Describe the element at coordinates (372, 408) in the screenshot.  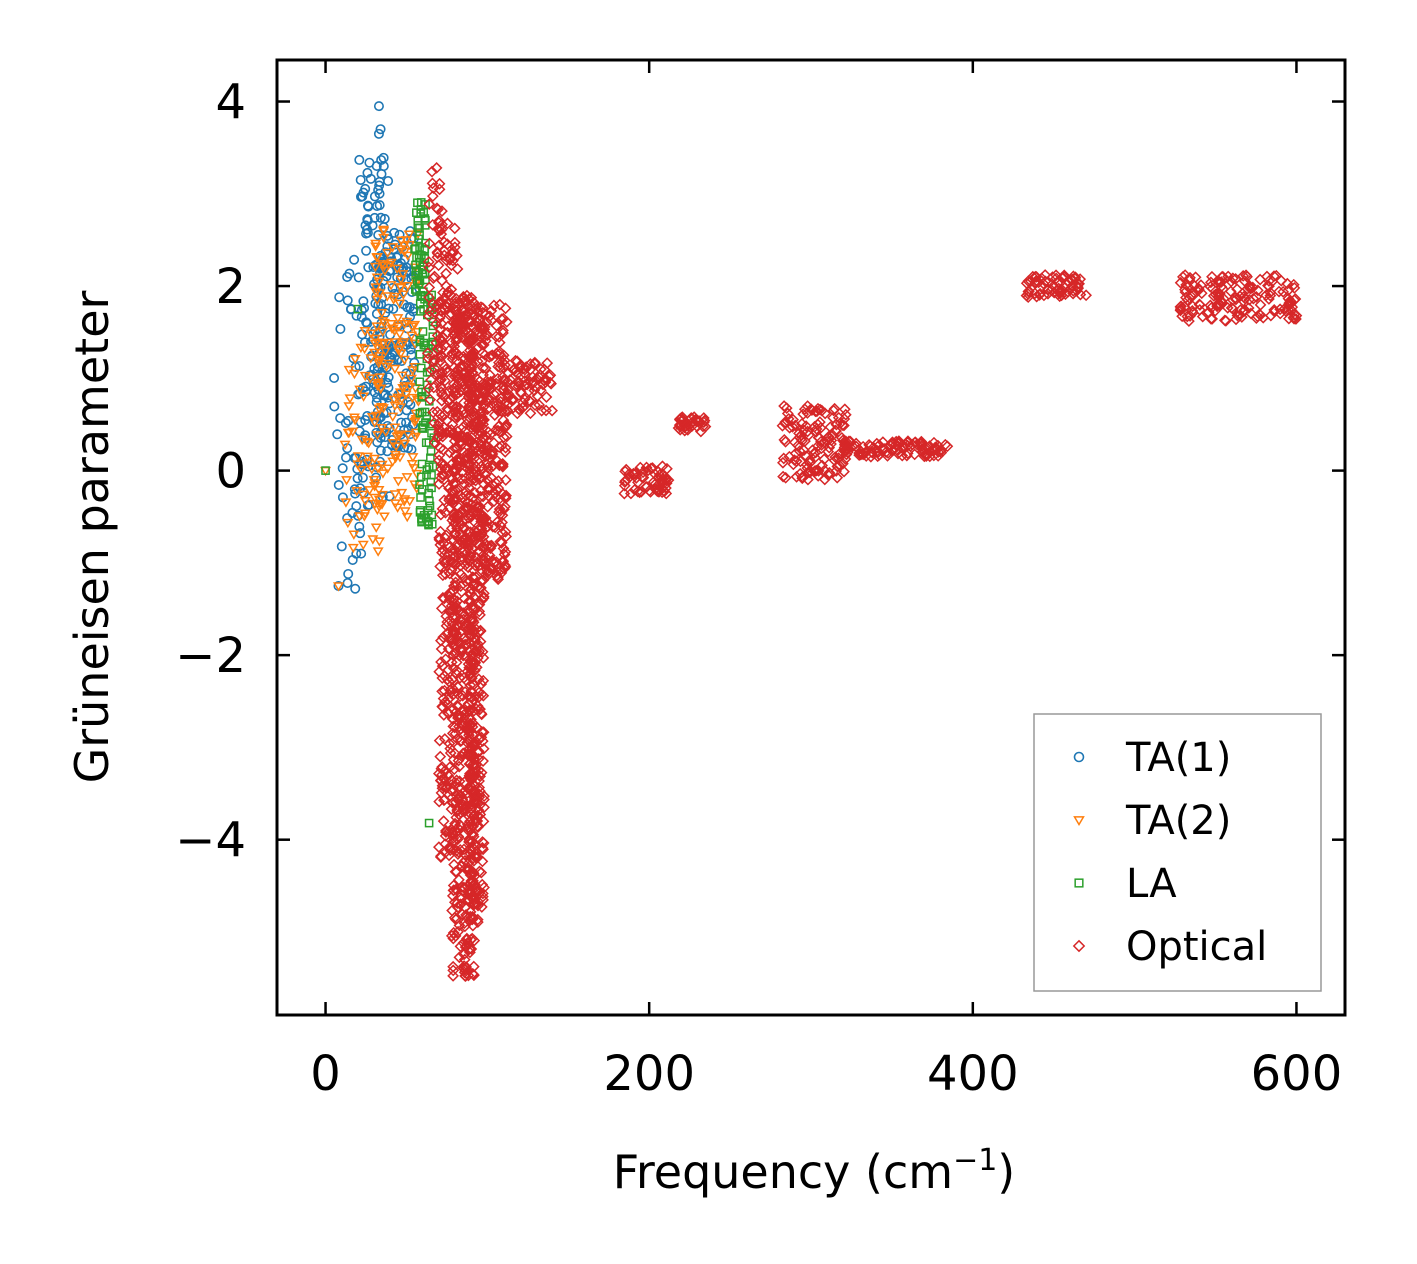
I see `series-ta-2-` at that location.